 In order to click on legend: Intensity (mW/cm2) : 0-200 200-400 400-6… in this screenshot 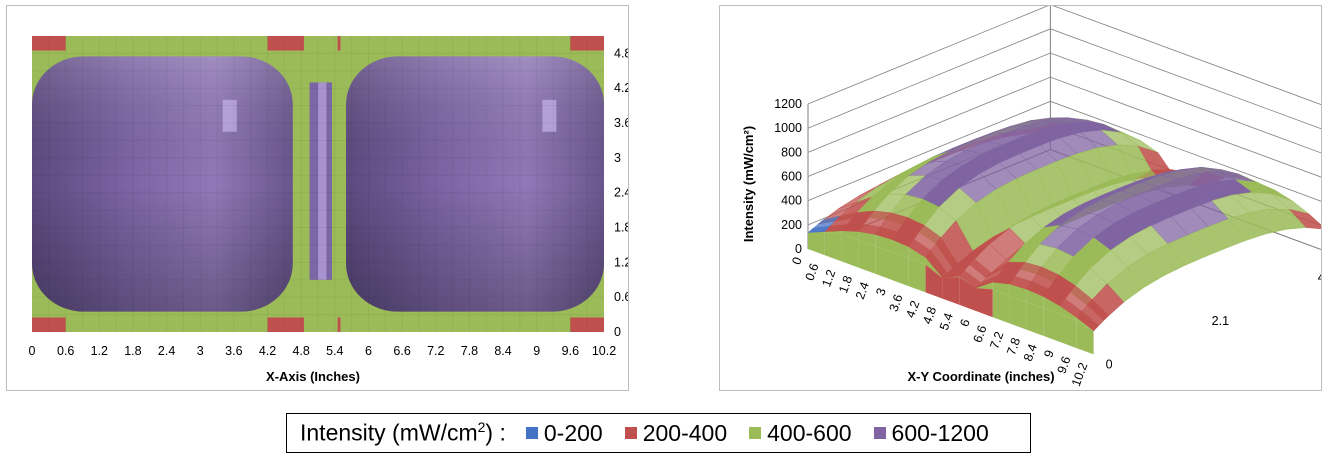, I will do `click(658, 433)`.